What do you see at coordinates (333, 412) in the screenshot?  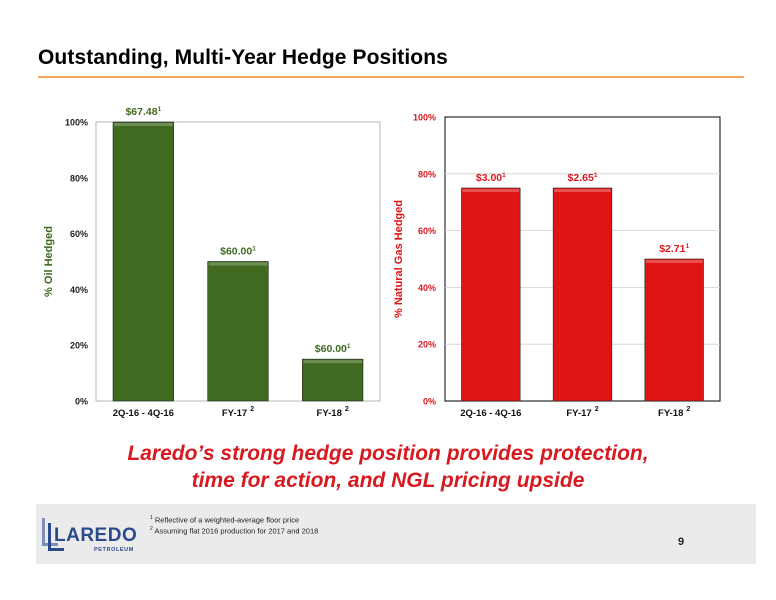 I see `oil-x-tick-label: FY-18 2` at bounding box center [333, 412].